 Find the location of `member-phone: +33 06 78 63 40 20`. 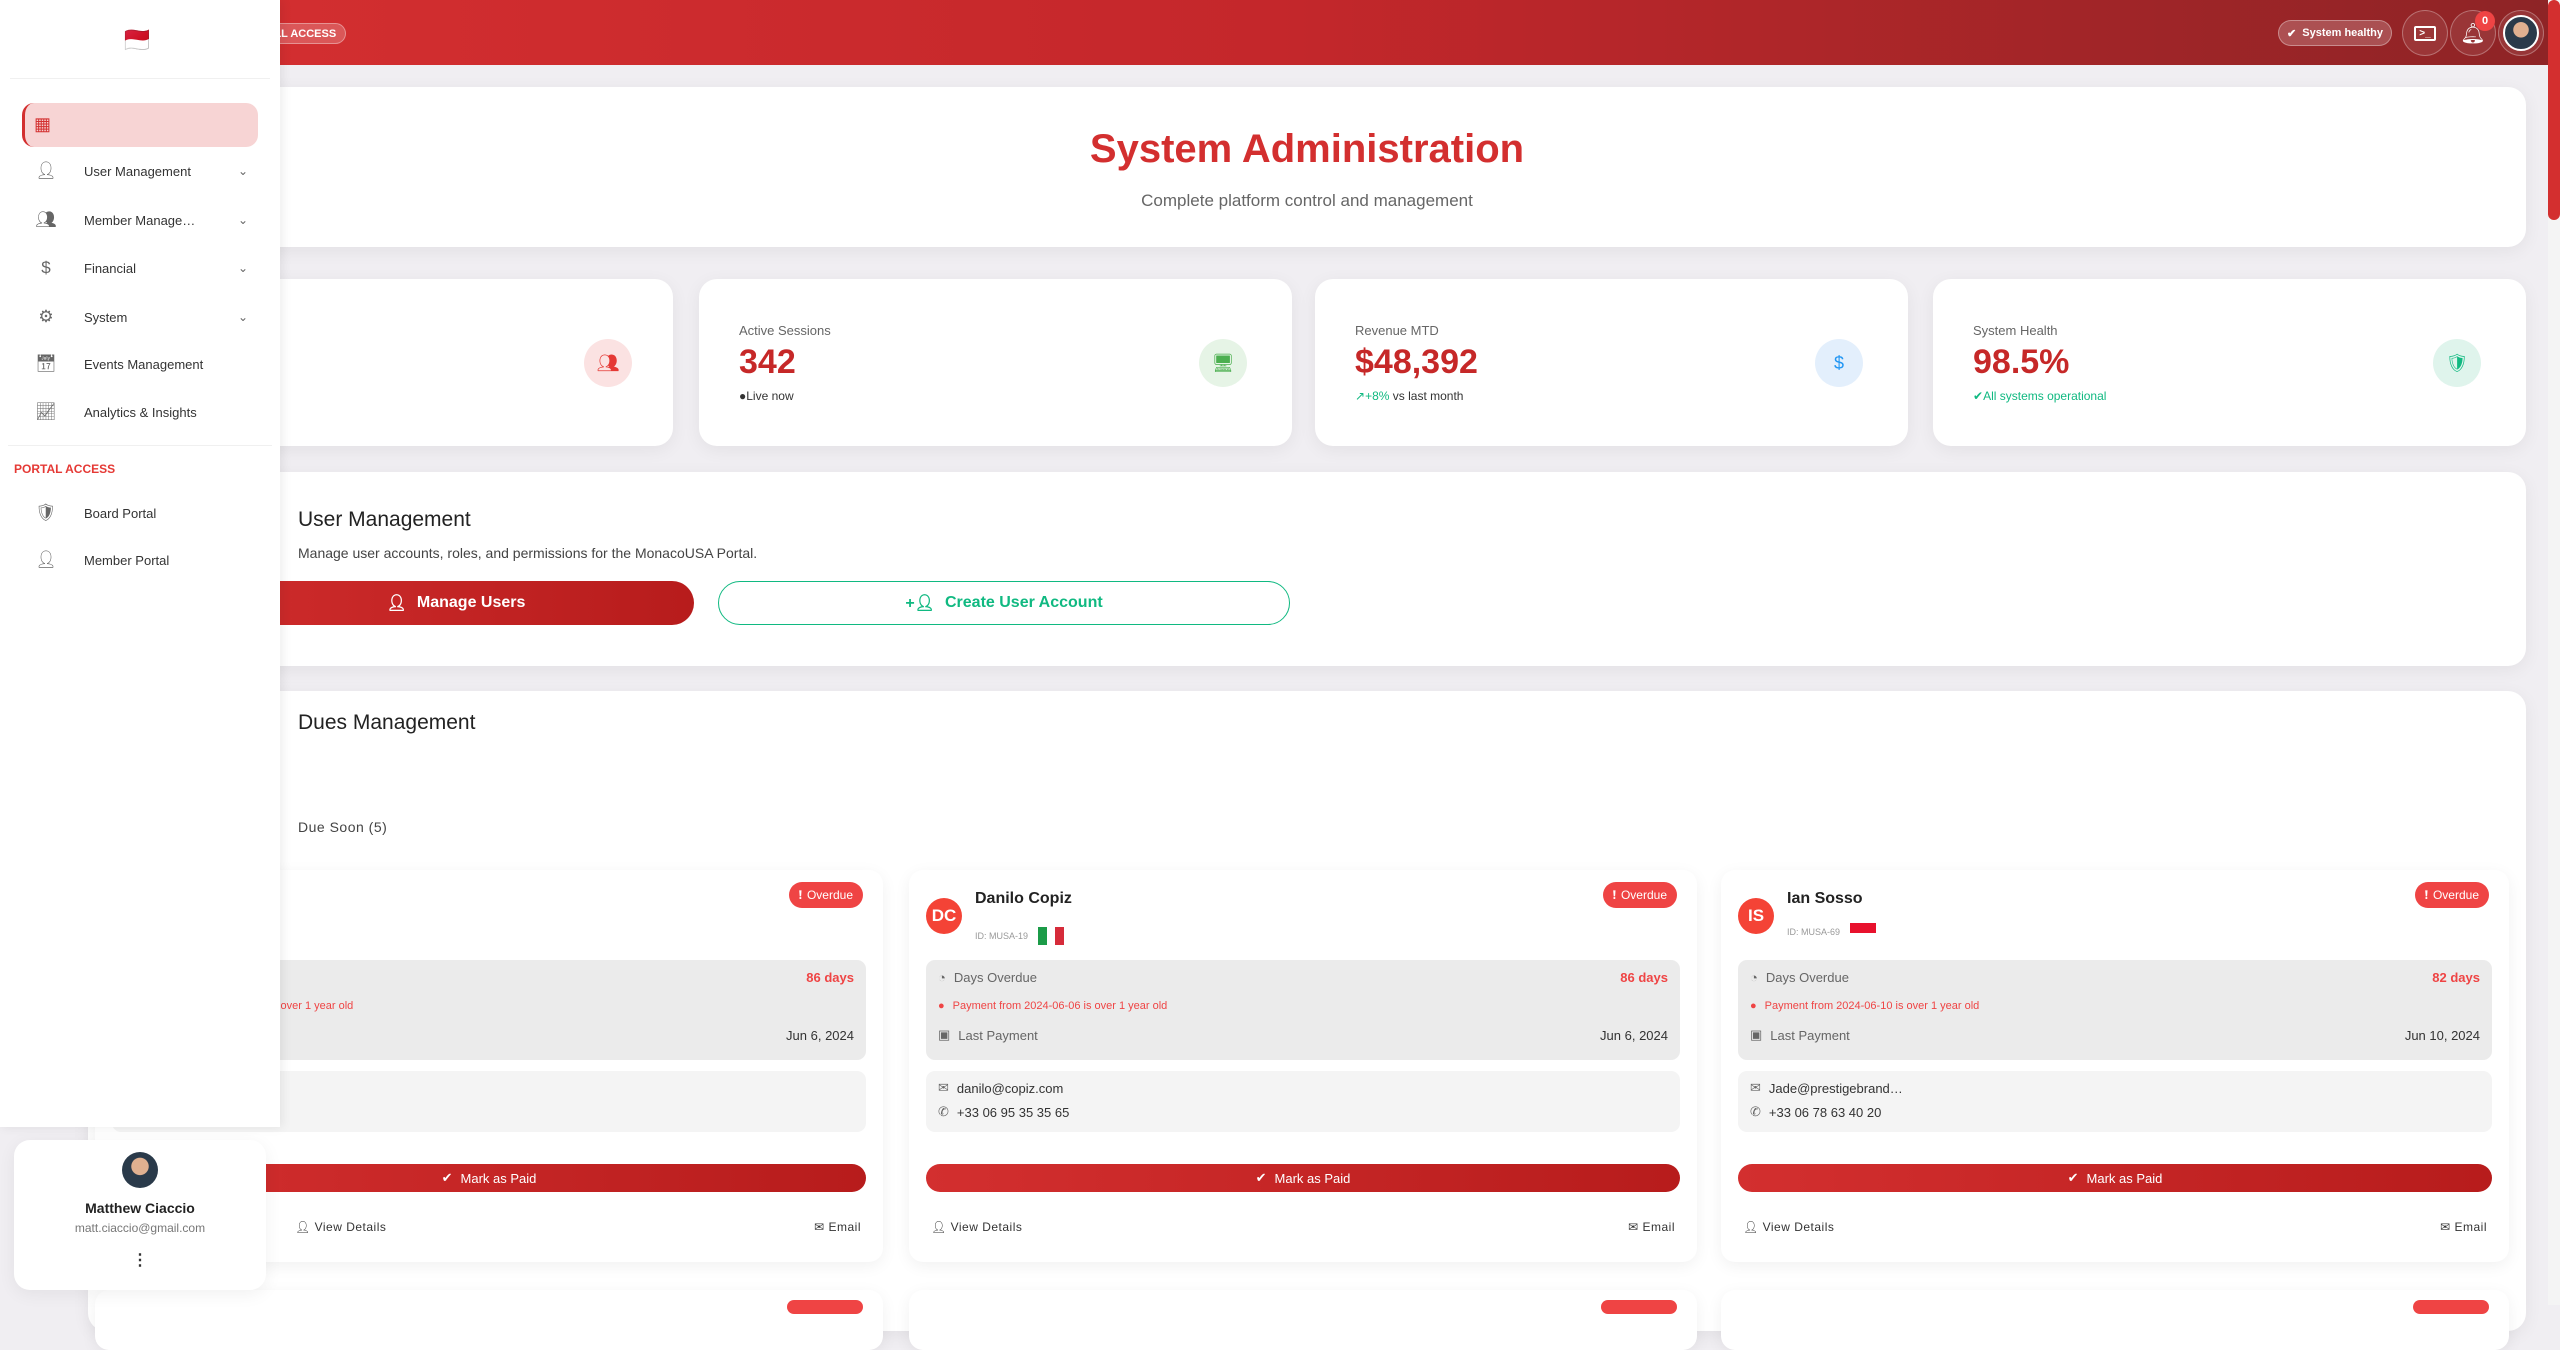

member-phone: +33 06 78 63 40 20 is located at coordinates (1825, 1112).